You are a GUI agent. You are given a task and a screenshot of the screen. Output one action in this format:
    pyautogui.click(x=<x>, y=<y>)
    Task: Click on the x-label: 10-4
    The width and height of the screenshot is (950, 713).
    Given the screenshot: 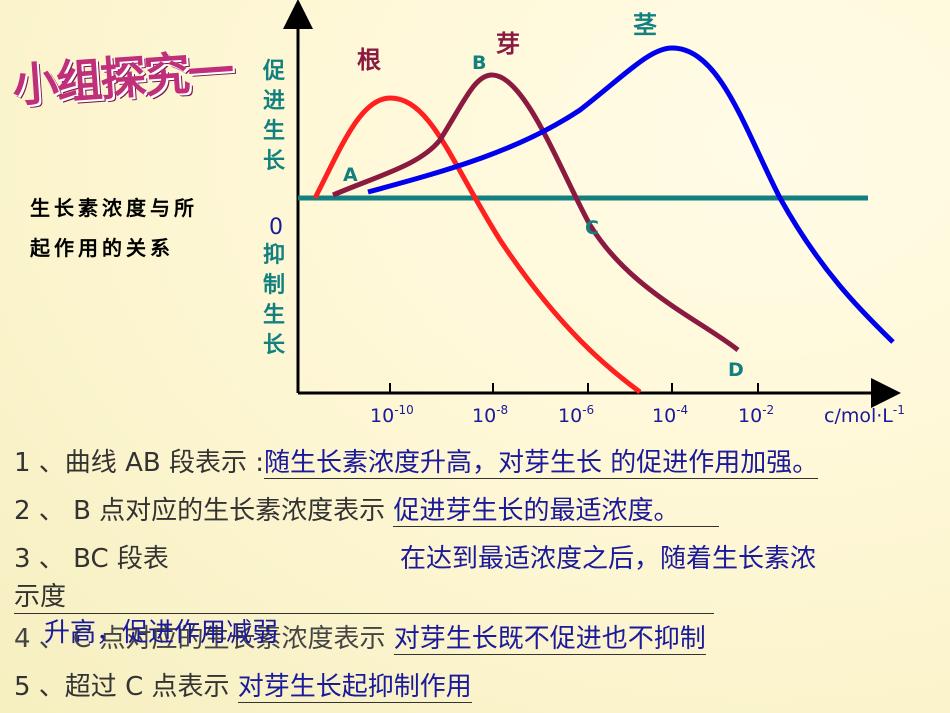 What is the action you would take?
    pyautogui.click(x=670, y=415)
    